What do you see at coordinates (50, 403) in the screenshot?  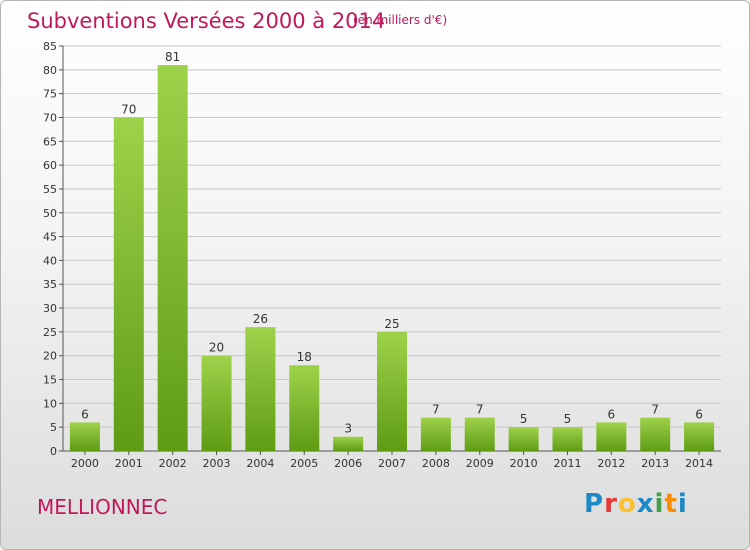 I see `y-tick-label: 10` at bounding box center [50, 403].